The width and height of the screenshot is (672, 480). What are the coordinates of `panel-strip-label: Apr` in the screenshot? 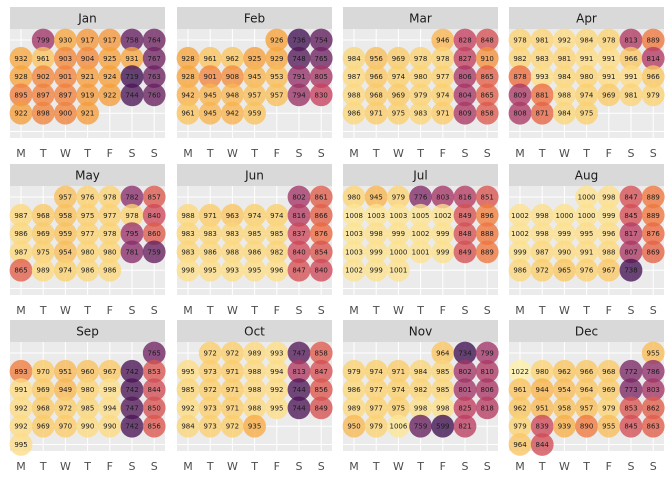 It's located at (586, 19).